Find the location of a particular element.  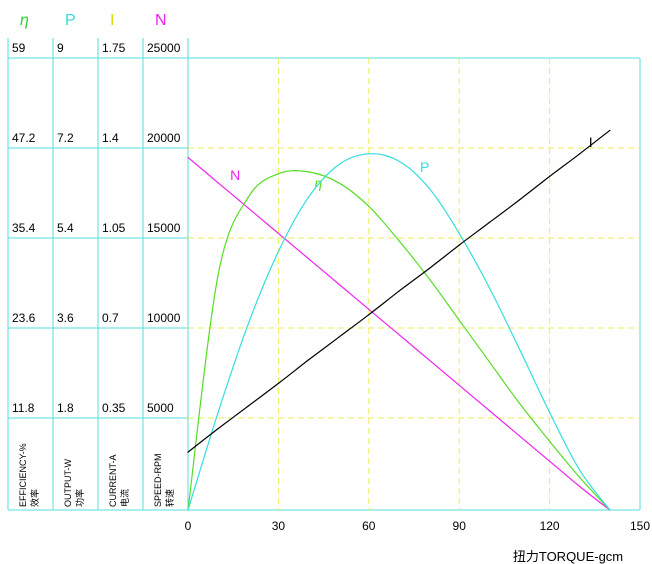

y-tick-label: 59 is located at coordinates (19, 48).